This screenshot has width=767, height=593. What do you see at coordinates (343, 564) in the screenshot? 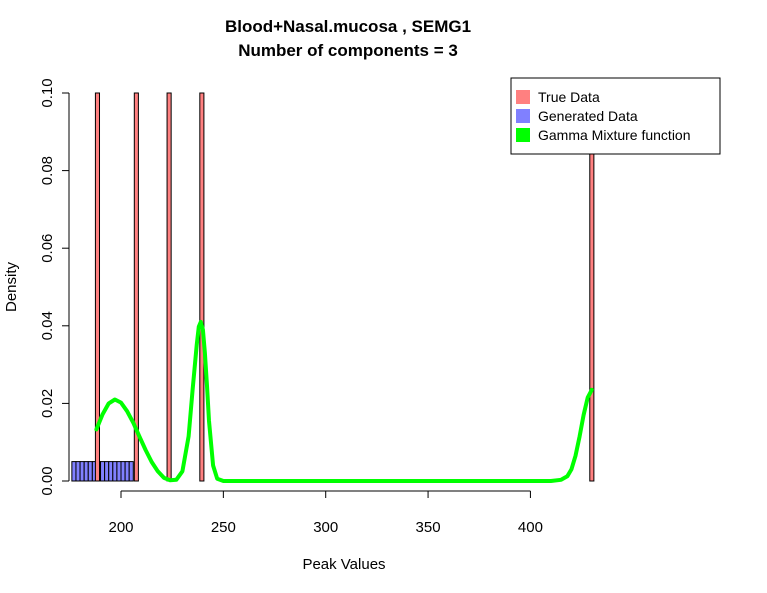
I see `x-axis-label: Peak Values` at bounding box center [343, 564].